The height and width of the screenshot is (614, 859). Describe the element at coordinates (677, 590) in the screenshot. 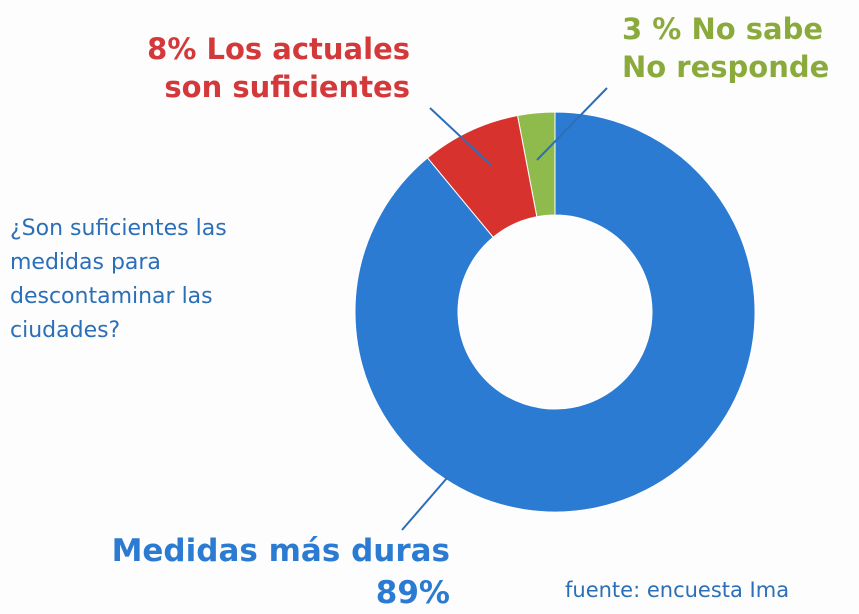

I see `source: fuente: encuesta Ima` at that location.